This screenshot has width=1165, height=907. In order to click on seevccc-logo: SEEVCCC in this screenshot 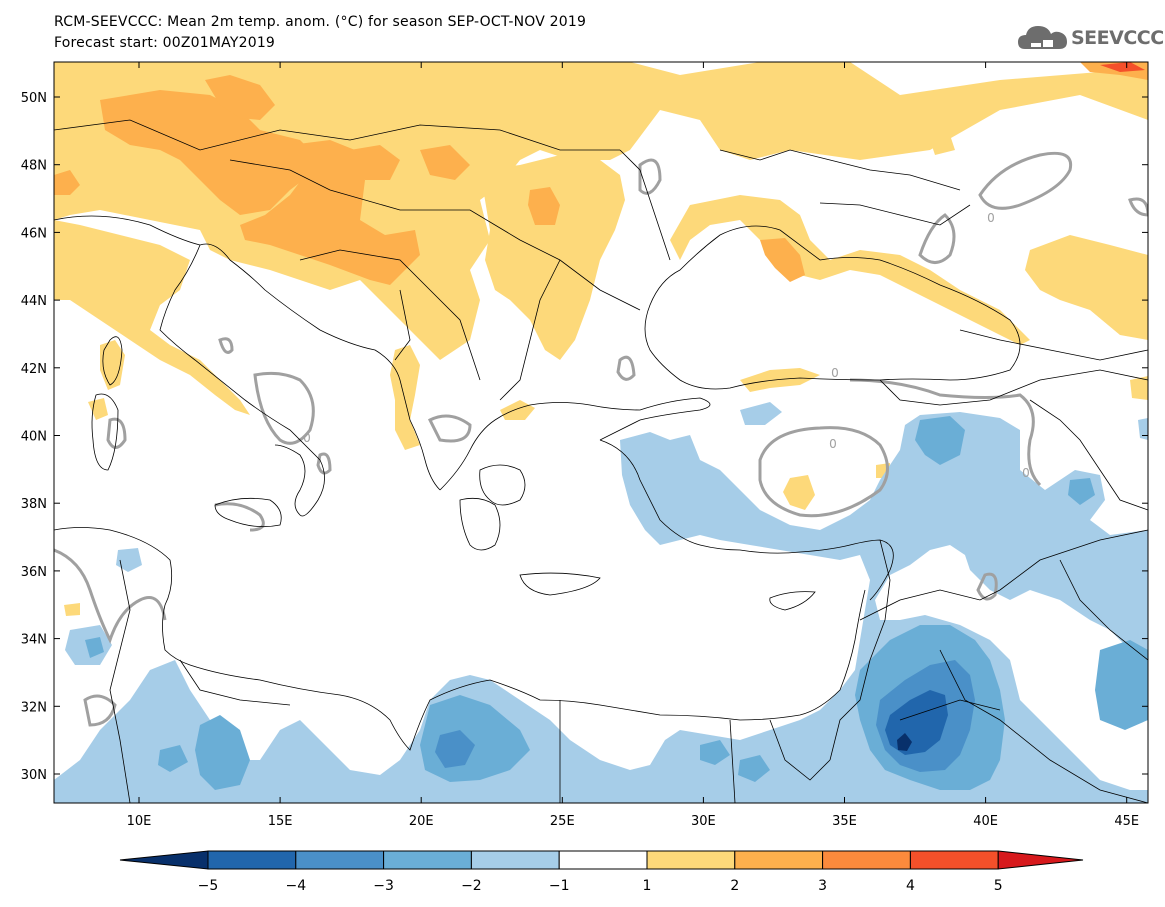, I will do `click(1090, 38)`.